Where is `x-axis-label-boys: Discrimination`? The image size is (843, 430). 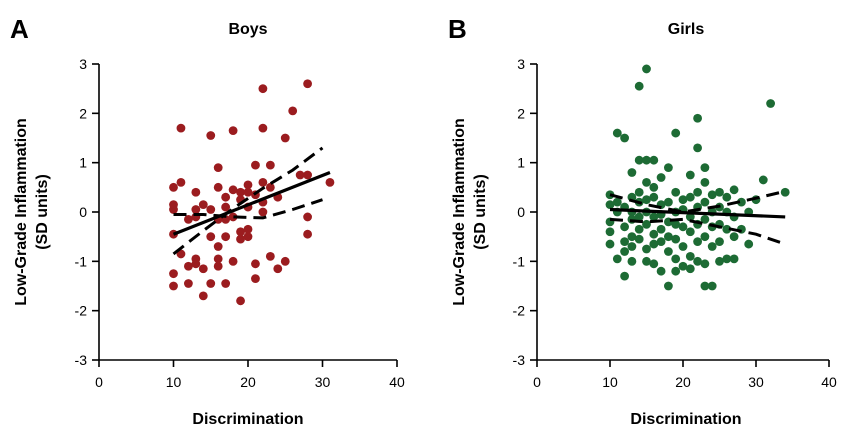 x-axis-label-boys: Discrimination is located at coordinates (247, 419).